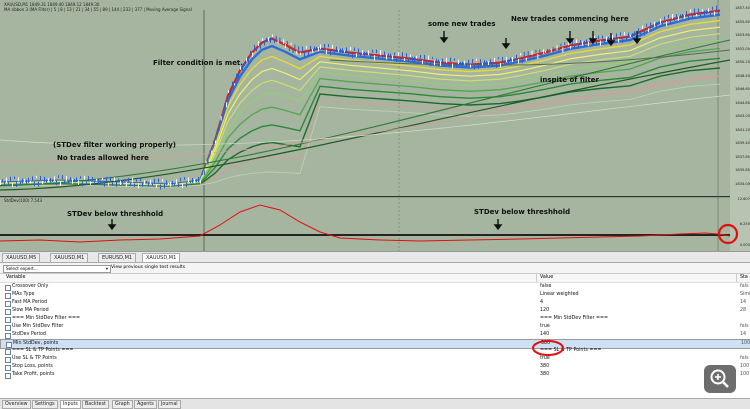 The image size is (750, 409). What do you see at coordinates (375, 344) in the screenshot?
I see `table-row: Min StdDev, points 380 100` at bounding box center [375, 344].